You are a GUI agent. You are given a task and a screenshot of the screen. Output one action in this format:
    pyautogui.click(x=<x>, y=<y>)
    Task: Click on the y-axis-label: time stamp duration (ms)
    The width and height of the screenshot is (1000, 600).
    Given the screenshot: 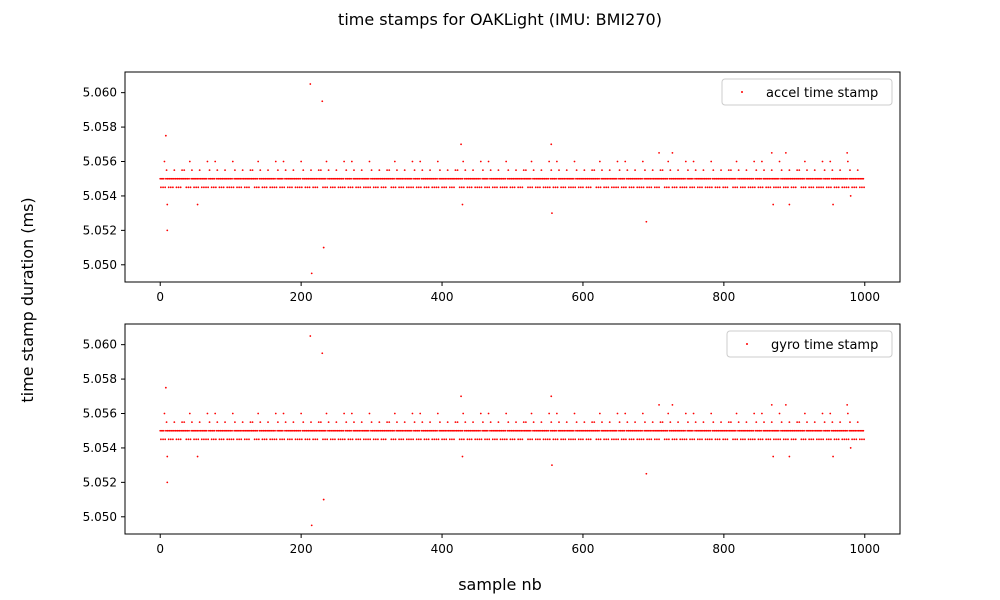 What is the action you would take?
    pyautogui.click(x=27, y=299)
    